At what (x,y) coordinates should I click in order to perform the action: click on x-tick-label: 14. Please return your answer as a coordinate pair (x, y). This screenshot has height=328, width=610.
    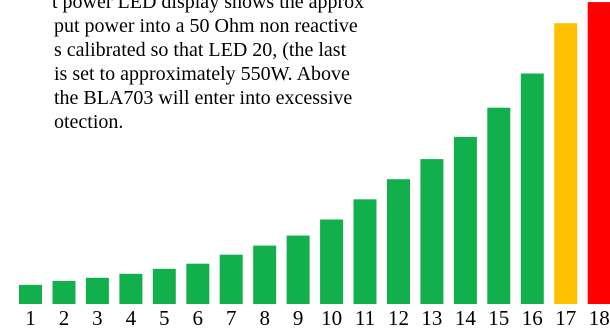
    Looking at the image, I should click on (466, 317).